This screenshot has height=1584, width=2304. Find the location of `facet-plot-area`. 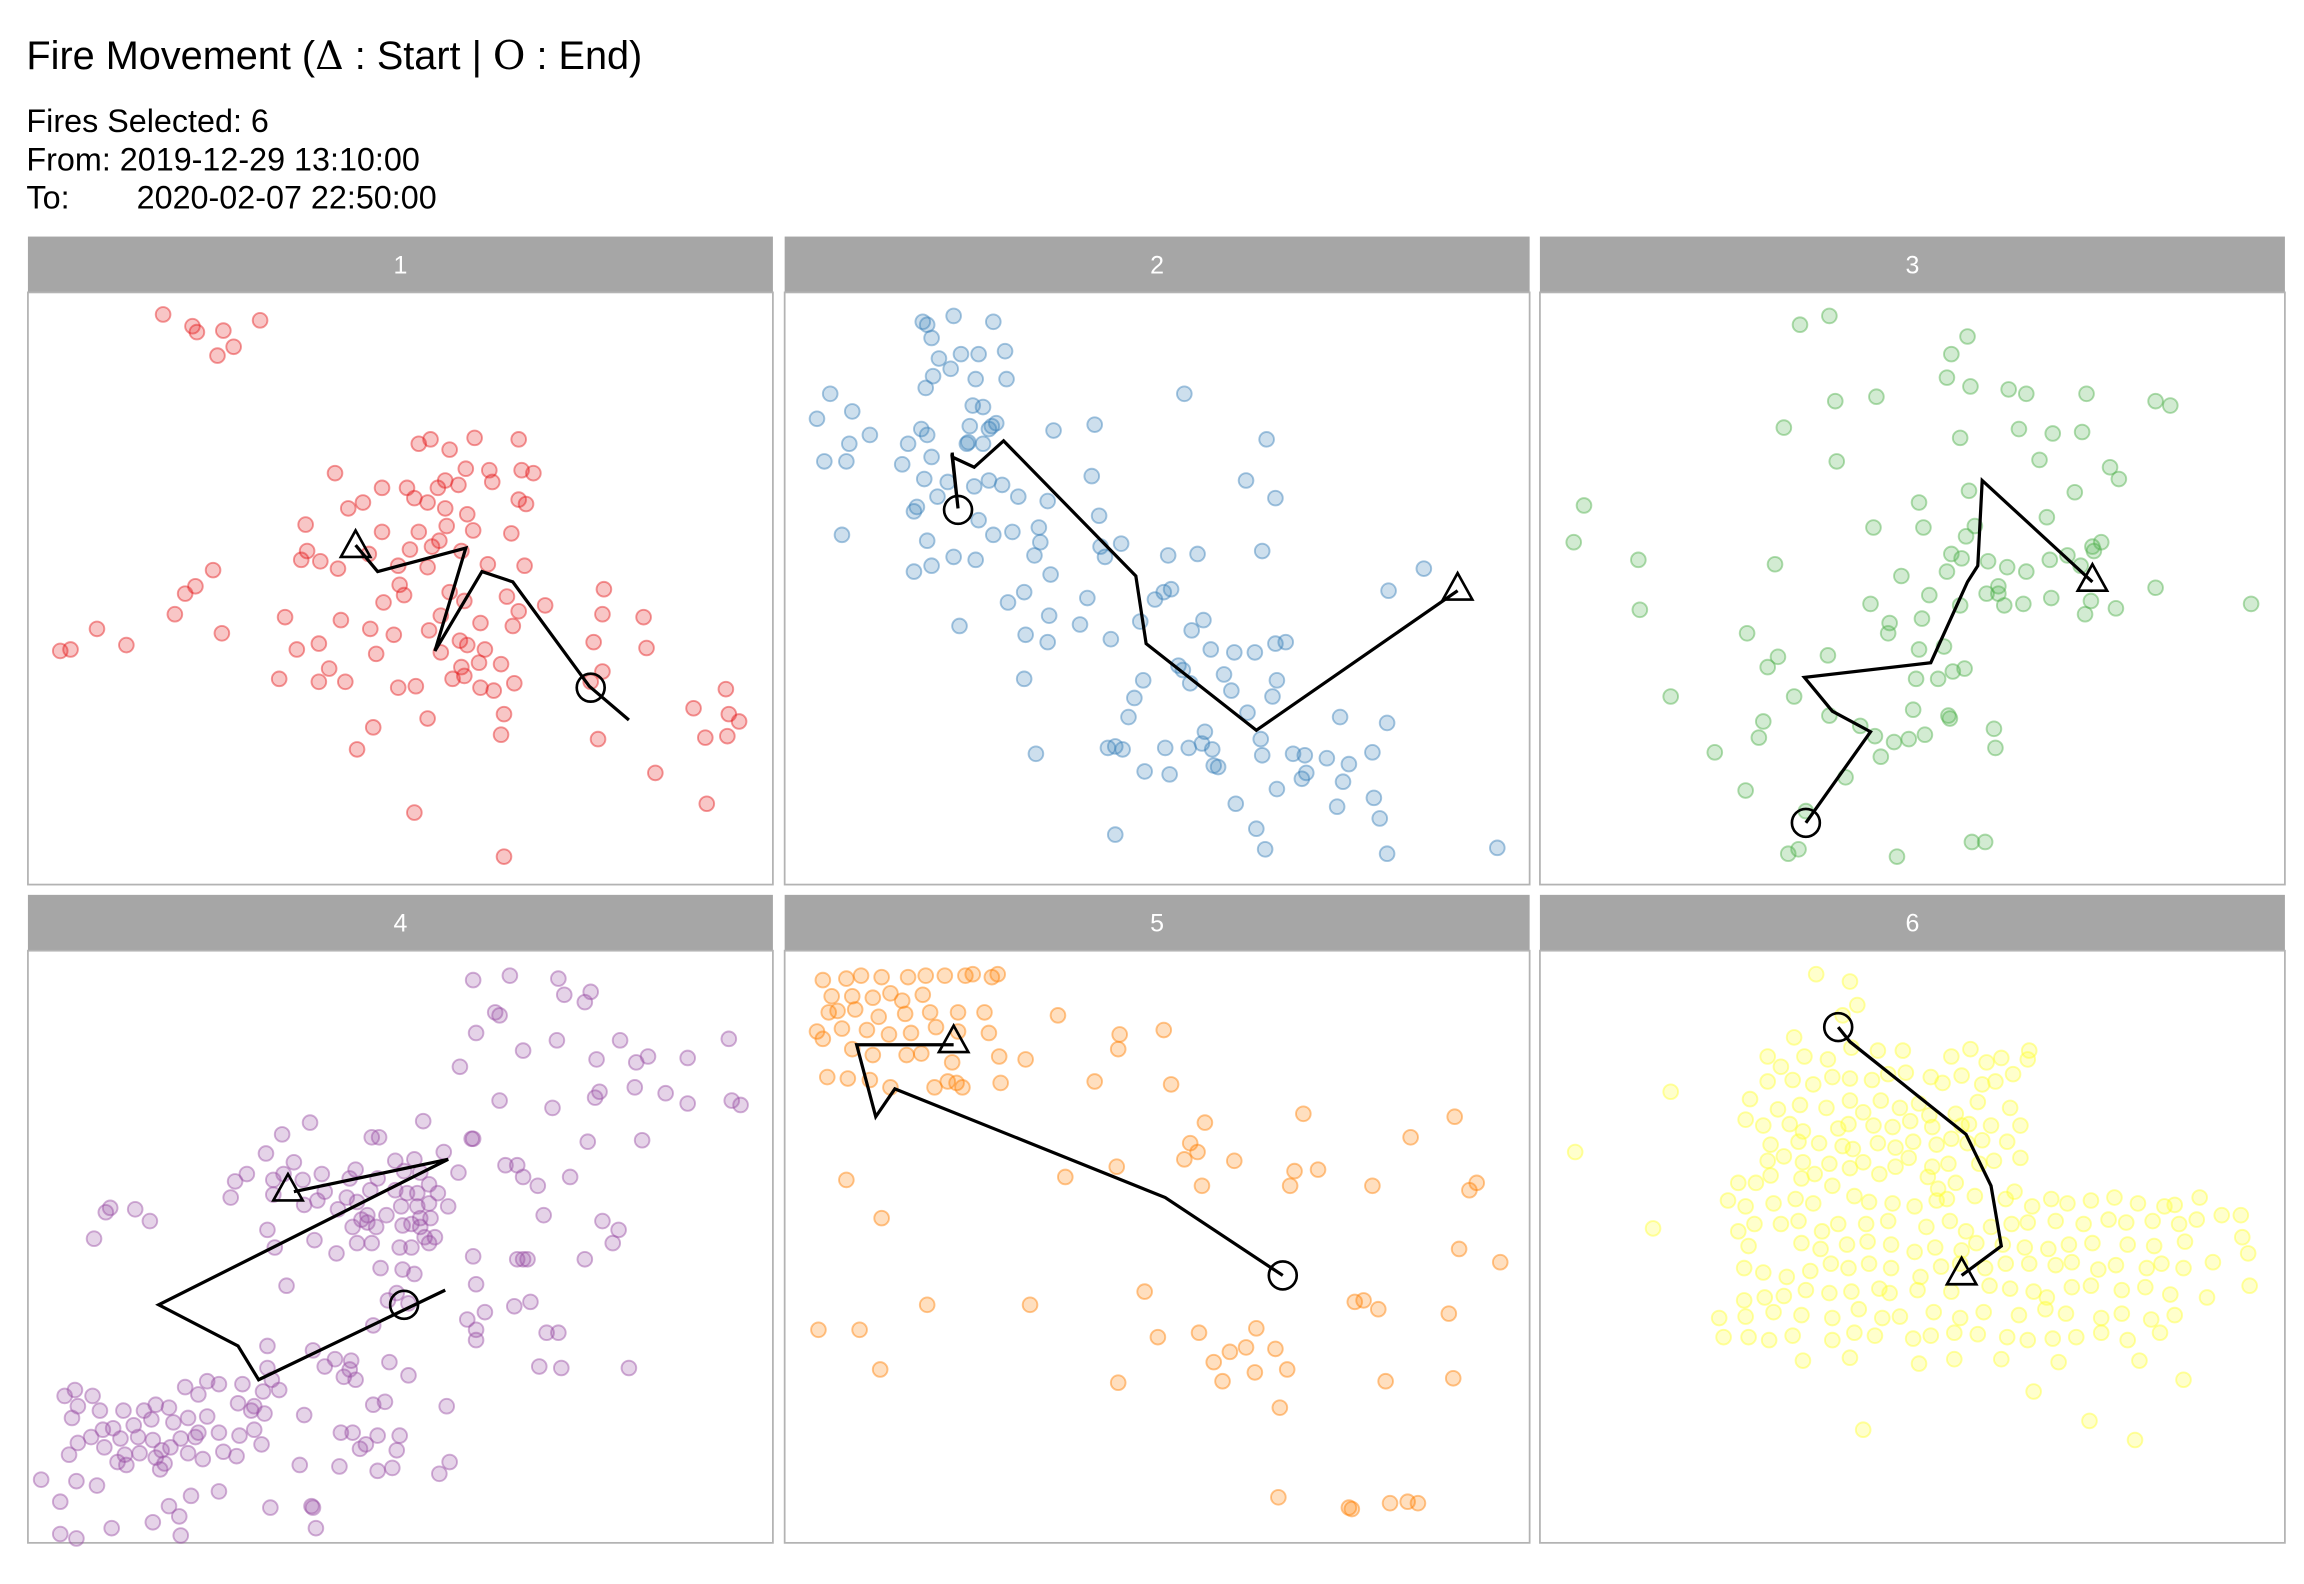

facet-plot-area is located at coordinates (1912, 588).